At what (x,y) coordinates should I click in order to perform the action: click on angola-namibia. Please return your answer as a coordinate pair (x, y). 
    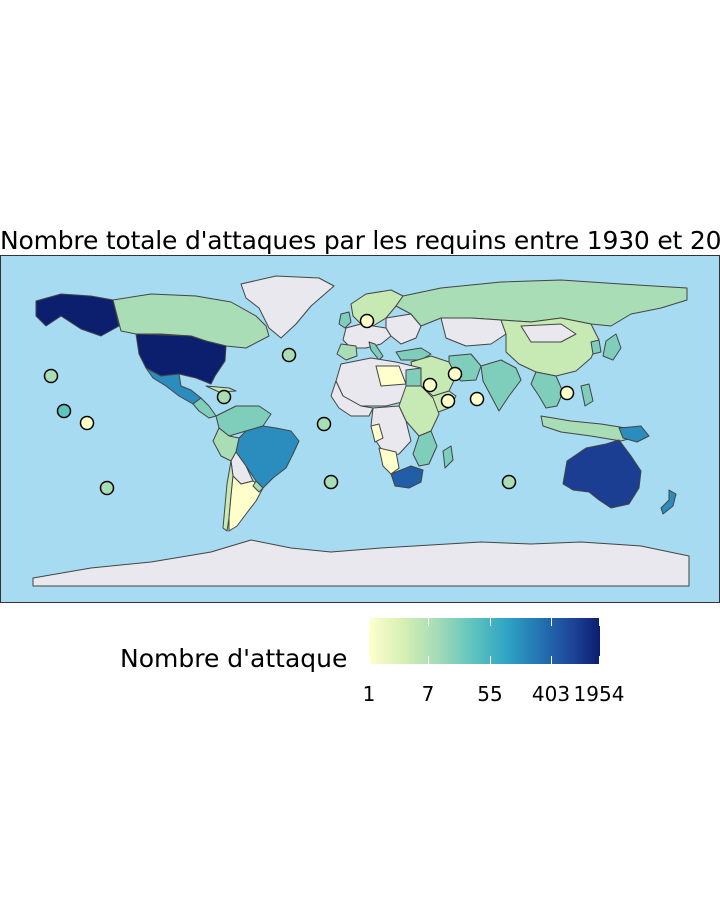
    Looking at the image, I should click on (389, 461).